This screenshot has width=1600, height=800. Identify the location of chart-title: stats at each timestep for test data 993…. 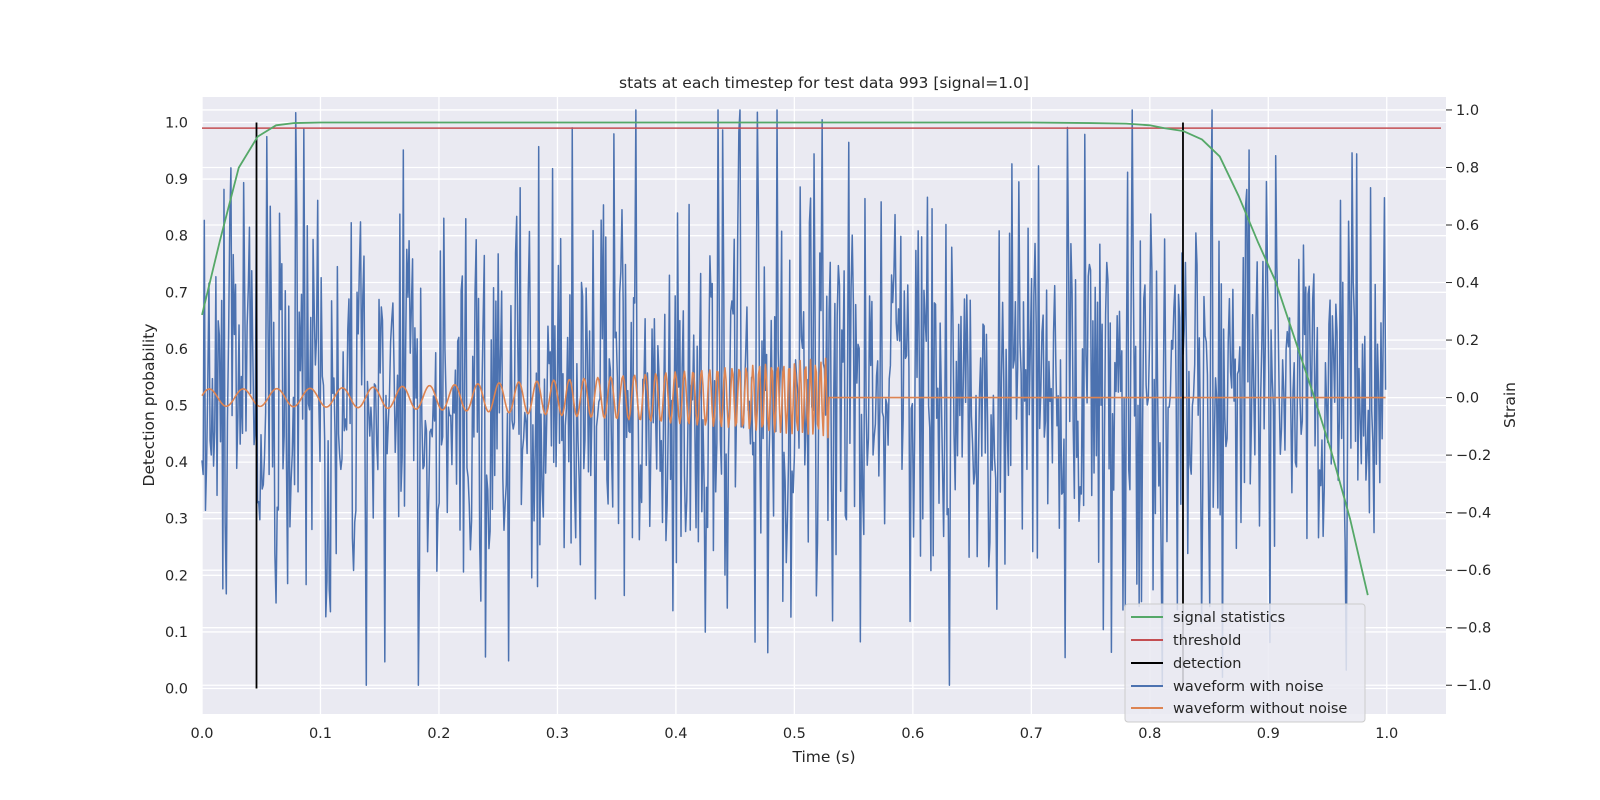
(824, 83).